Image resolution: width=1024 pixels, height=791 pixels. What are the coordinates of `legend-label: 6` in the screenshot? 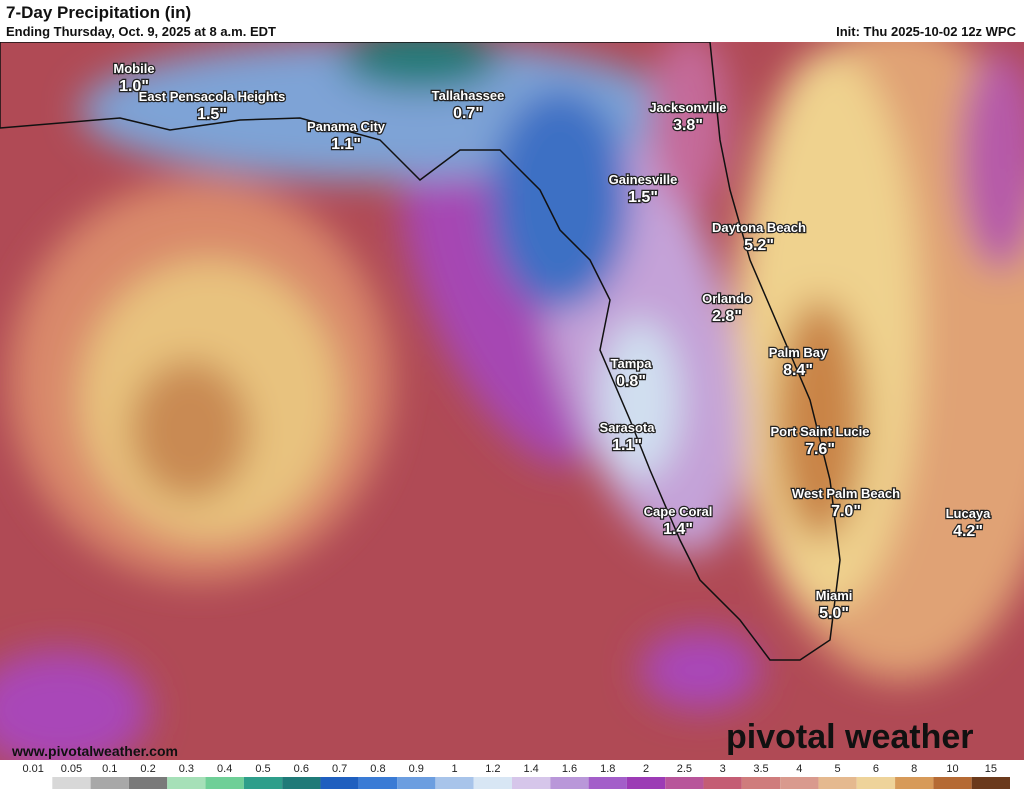 It's located at (876, 769).